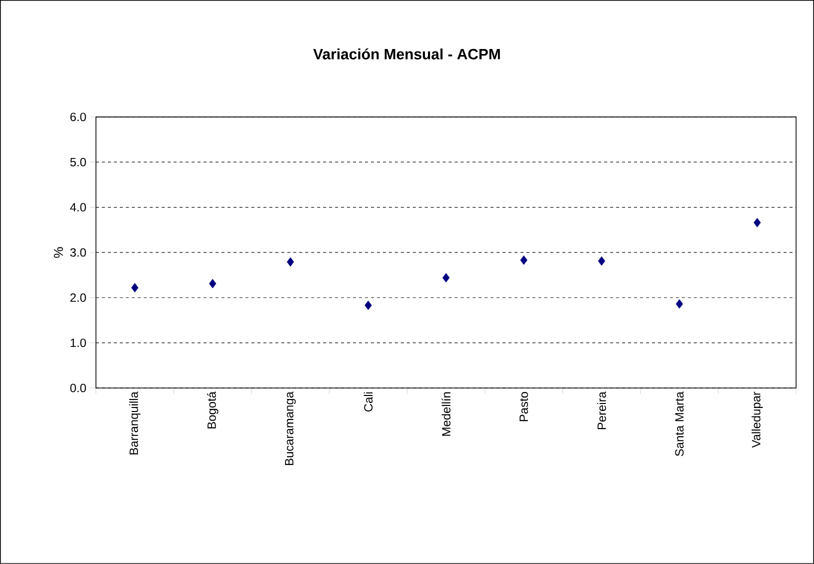 The image size is (814, 564). What do you see at coordinates (212, 410) in the screenshot?
I see `x-tick-label: Bogotá` at bounding box center [212, 410].